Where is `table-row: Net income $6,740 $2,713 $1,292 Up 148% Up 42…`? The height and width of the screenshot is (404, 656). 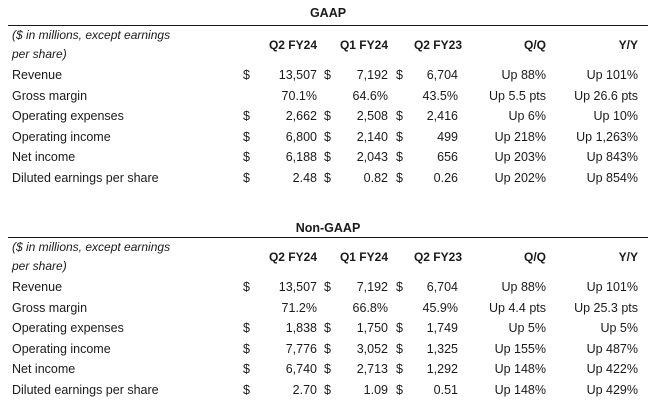 table-row: Net income $6,740 $2,713 $1,292 Up 148% Up 42… is located at coordinates (328, 369).